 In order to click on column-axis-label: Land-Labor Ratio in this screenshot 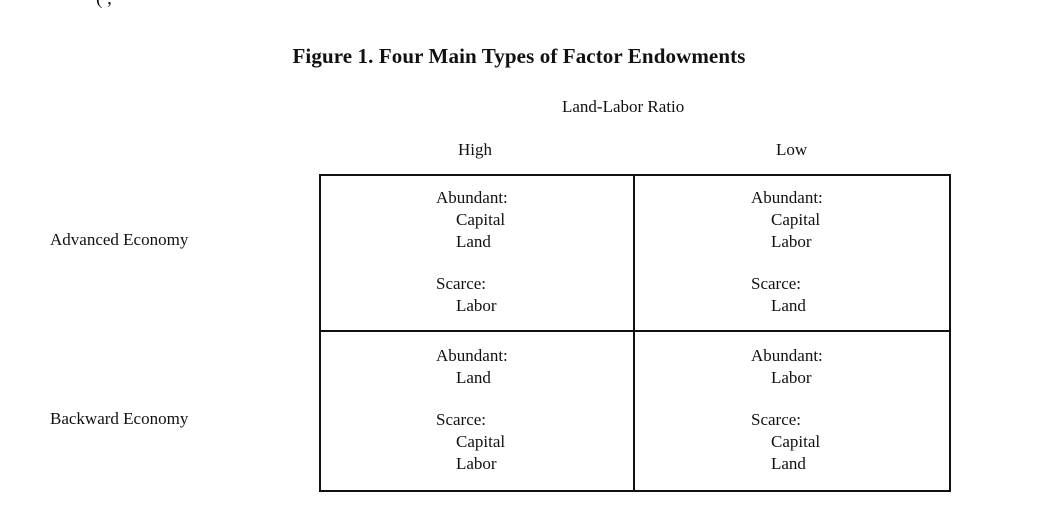, I will do `click(623, 106)`.